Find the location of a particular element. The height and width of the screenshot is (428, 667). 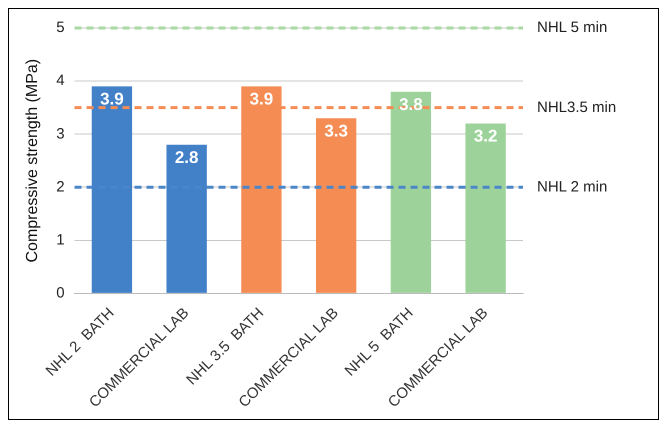

data-label: 3.8 is located at coordinates (411, 104).